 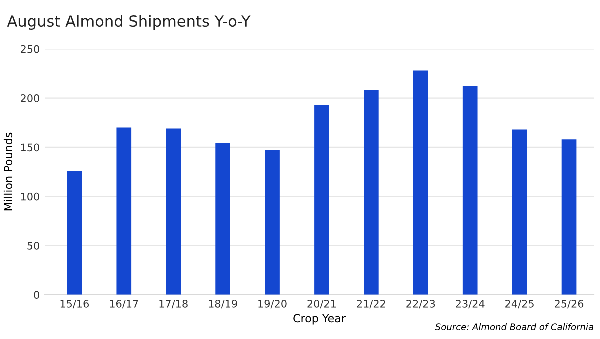 What do you see at coordinates (371, 304) in the screenshot?
I see `x-tick-label: 21/22` at bounding box center [371, 304].